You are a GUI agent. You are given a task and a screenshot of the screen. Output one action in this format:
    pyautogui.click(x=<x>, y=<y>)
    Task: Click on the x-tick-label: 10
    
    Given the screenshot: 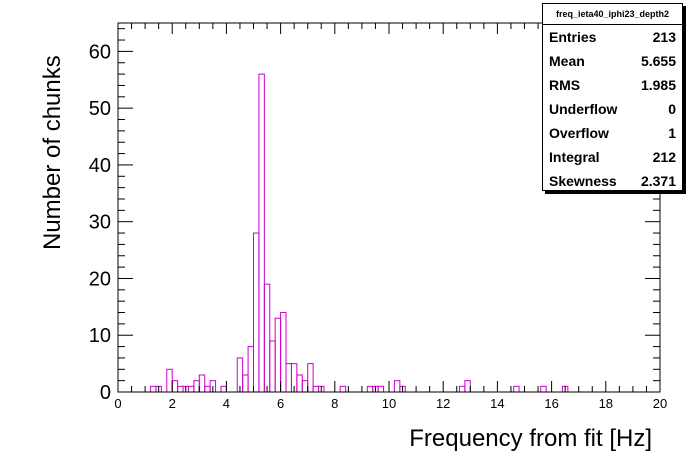 What is the action you would take?
    pyautogui.click(x=389, y=403)
    